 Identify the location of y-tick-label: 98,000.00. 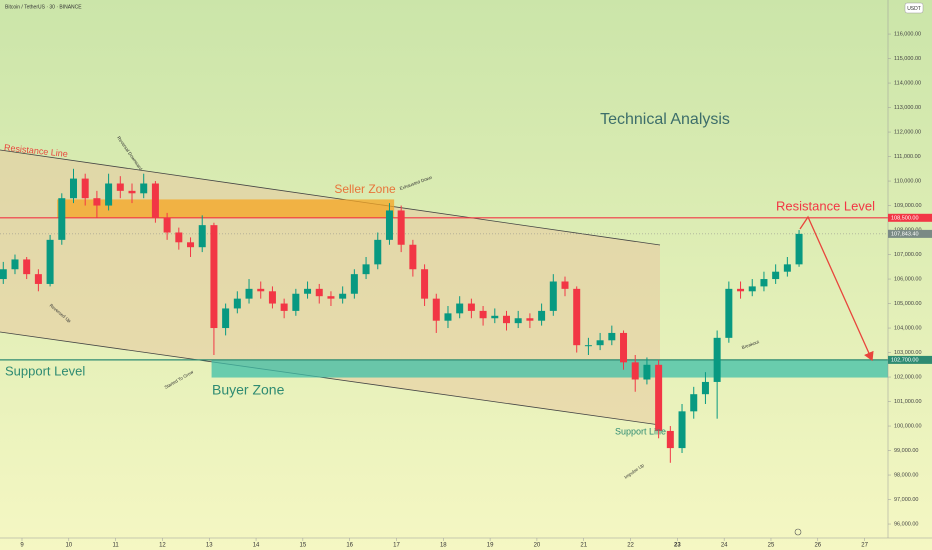
(906, 475).